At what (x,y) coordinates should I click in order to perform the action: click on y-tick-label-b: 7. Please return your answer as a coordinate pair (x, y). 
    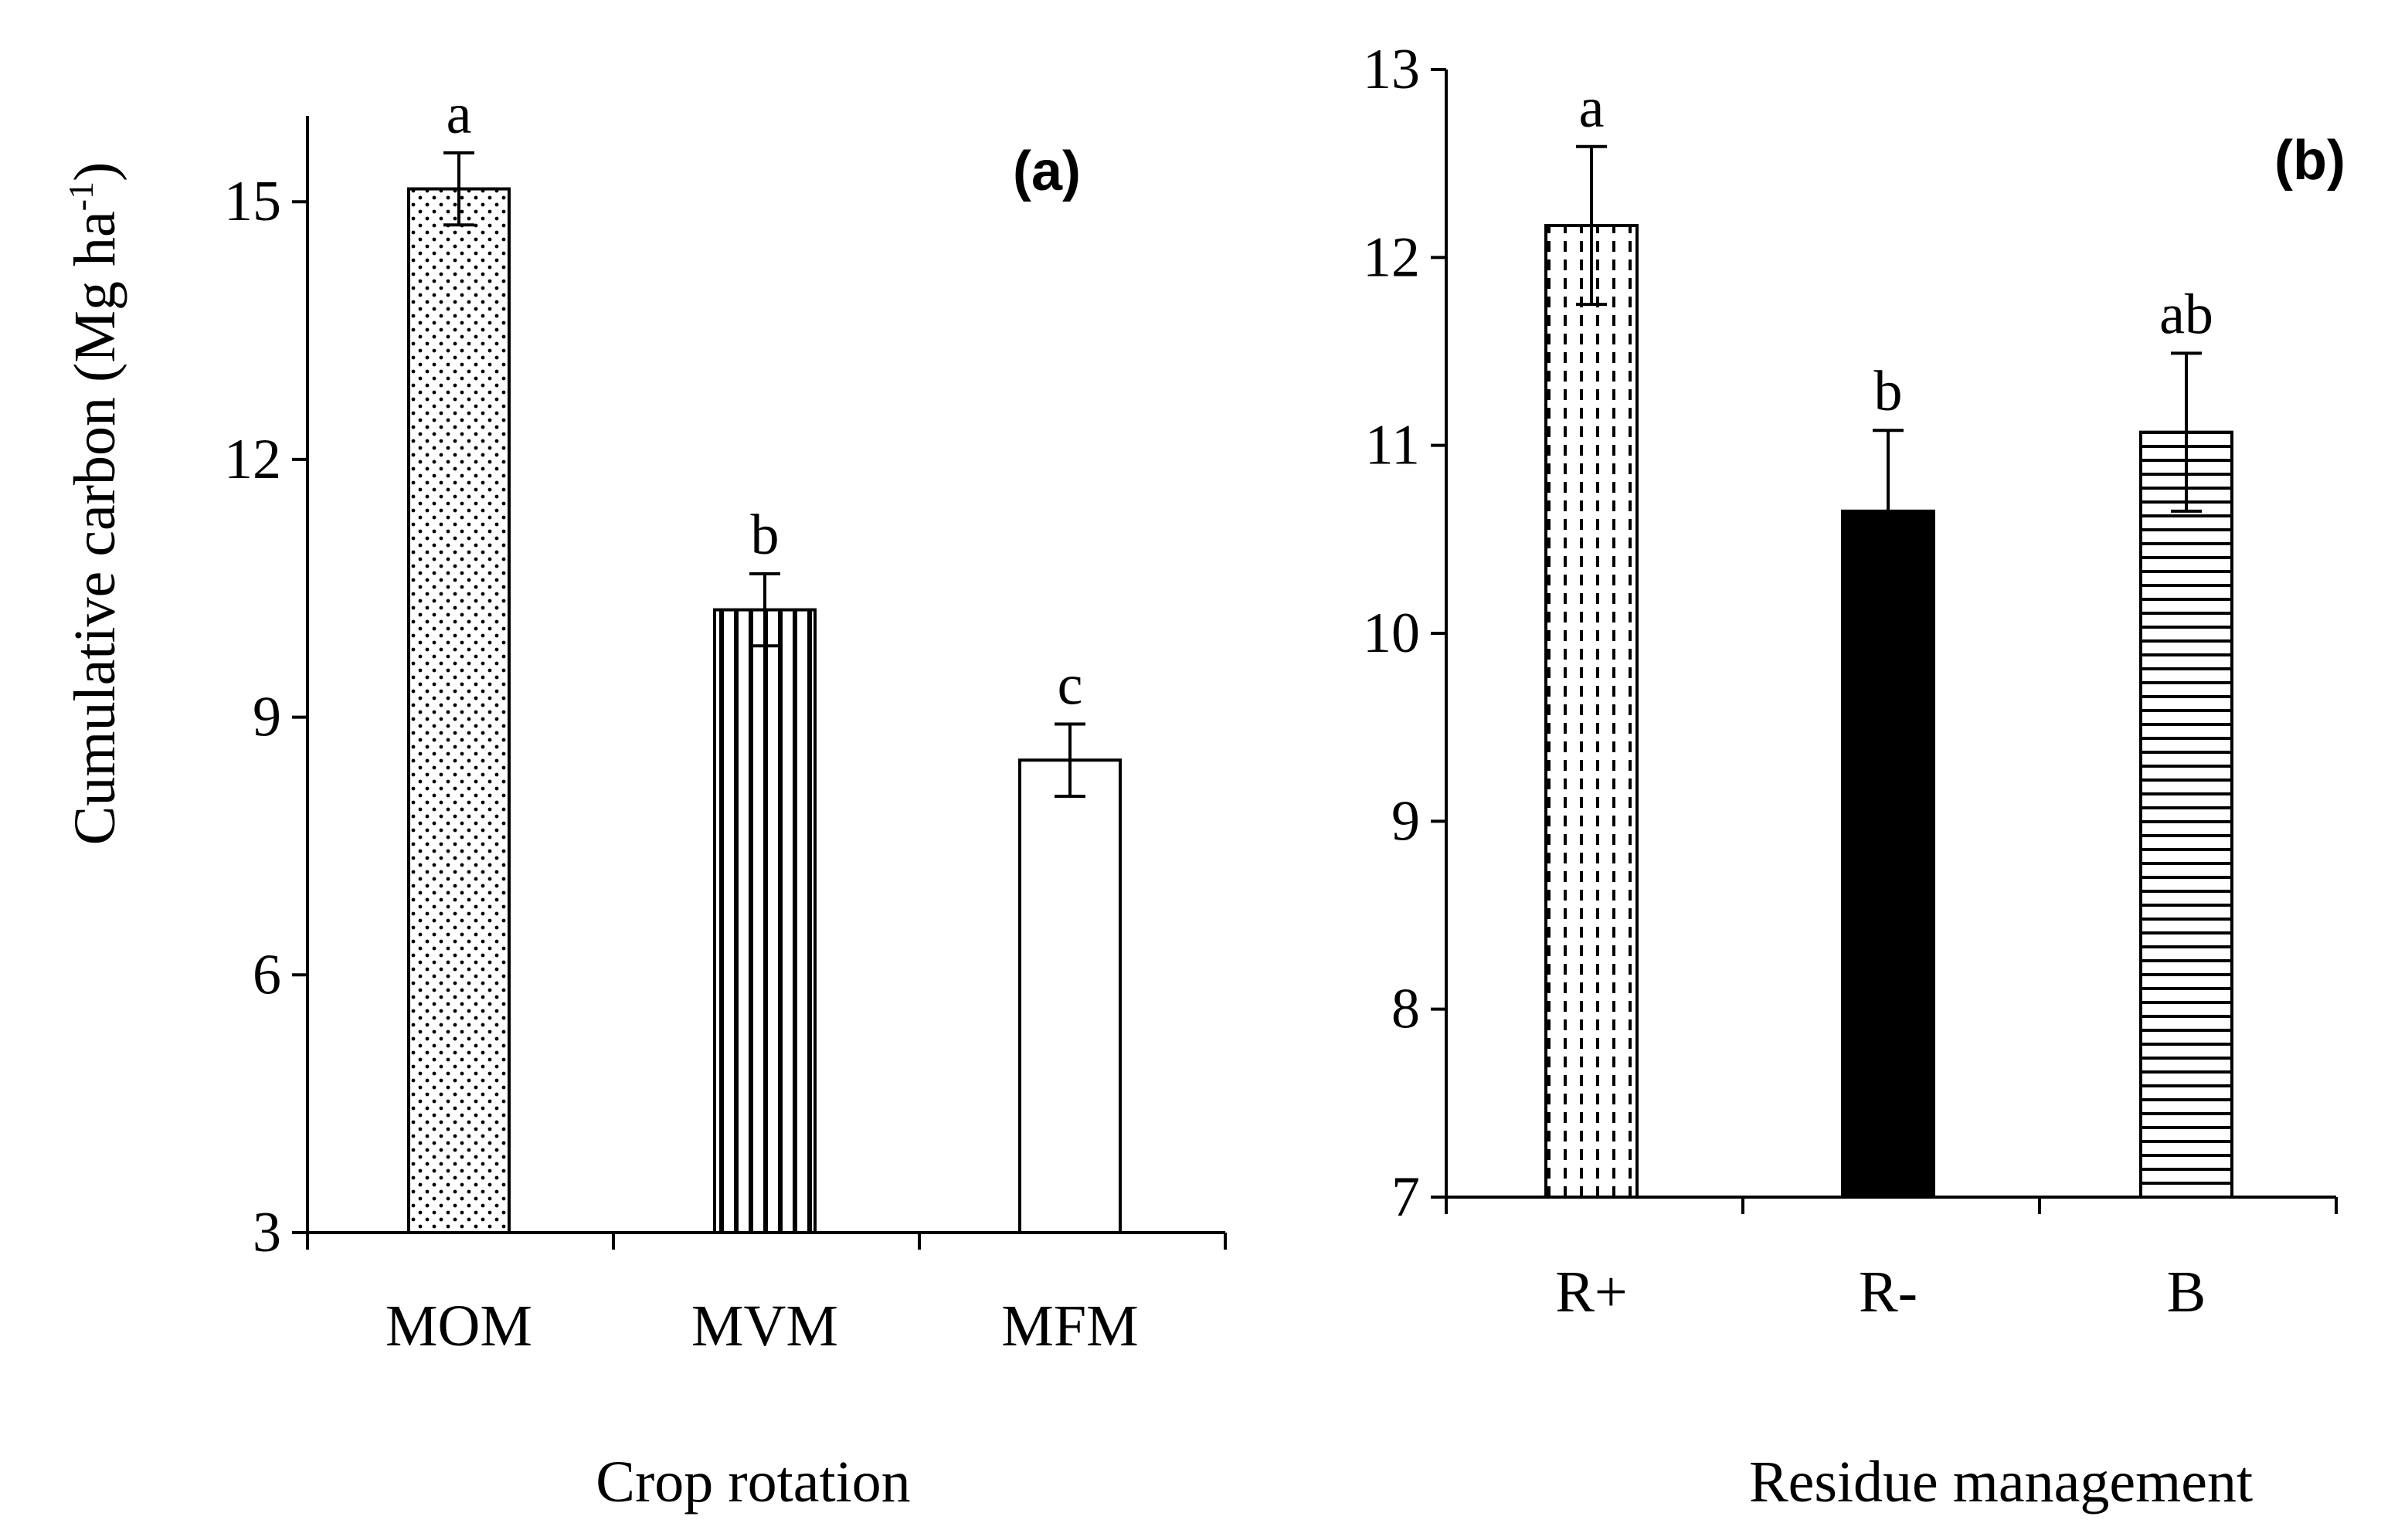
    Looking at the image, I should click on (1405, 1197).